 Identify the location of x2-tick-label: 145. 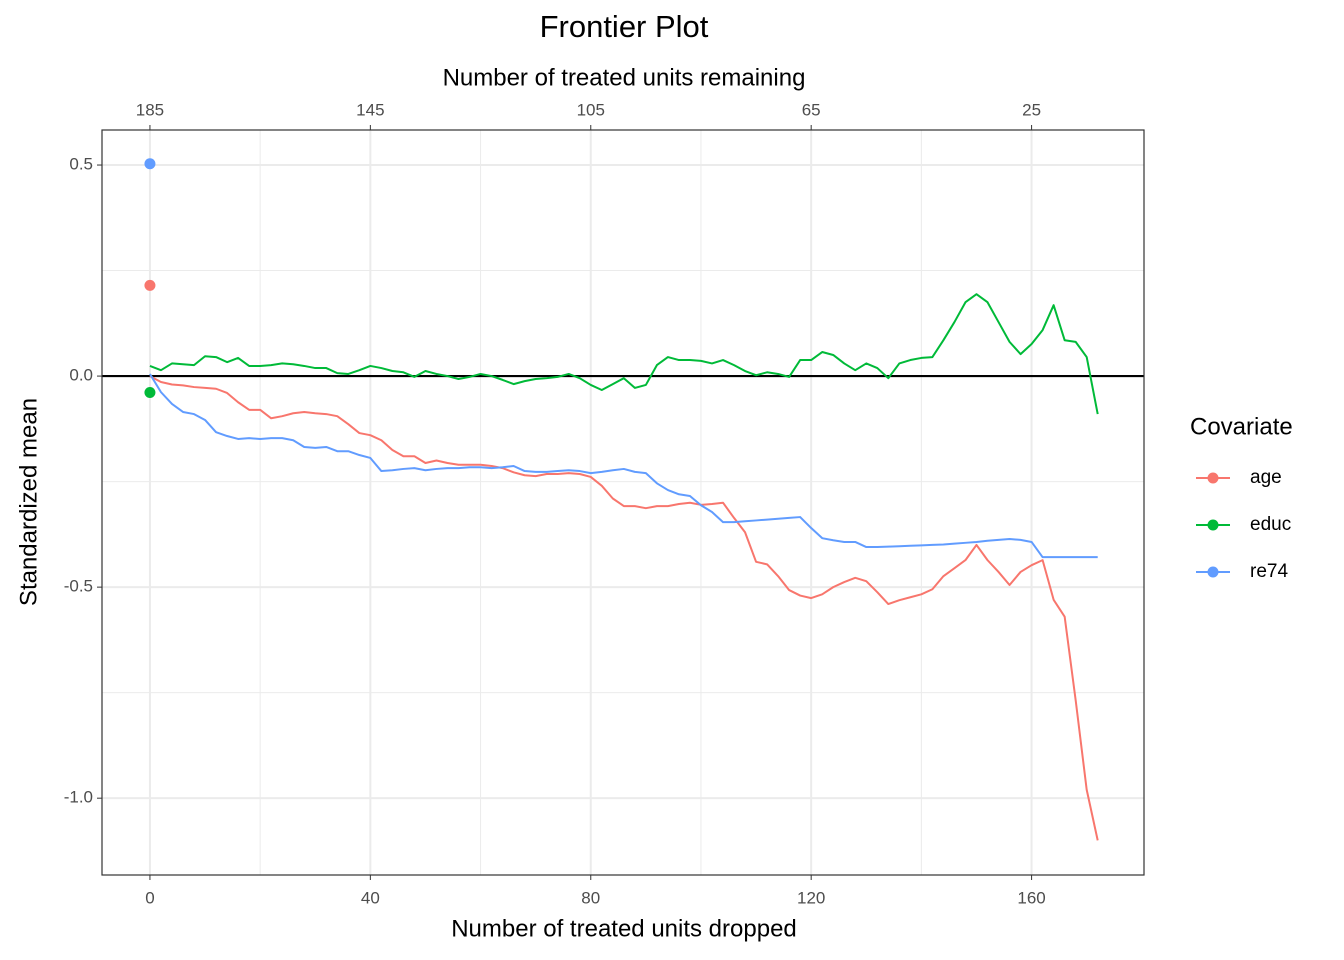
(370, 109).